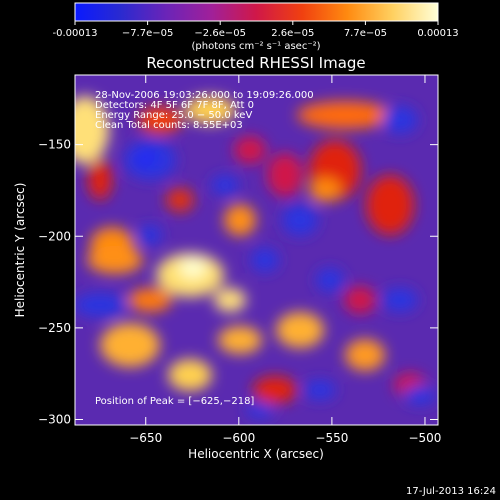 The height and width of the screenshot is (500, 500). What do you see at coordinates (54, 145) in the screenshot?
I see `y-tick-label: −150` at bounding box center [54, 145].